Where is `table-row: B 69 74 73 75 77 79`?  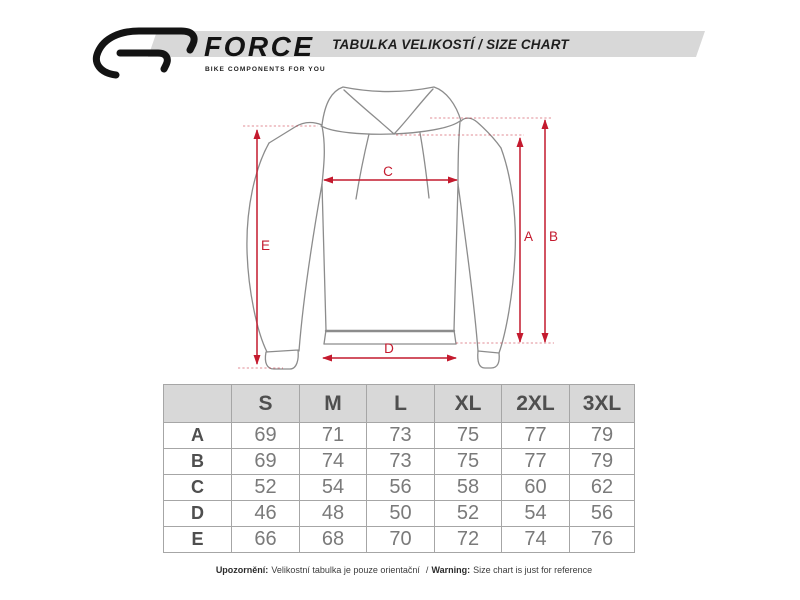
table-row: B 69 74 73 75 77 79 is located at coordinates (399, 461).